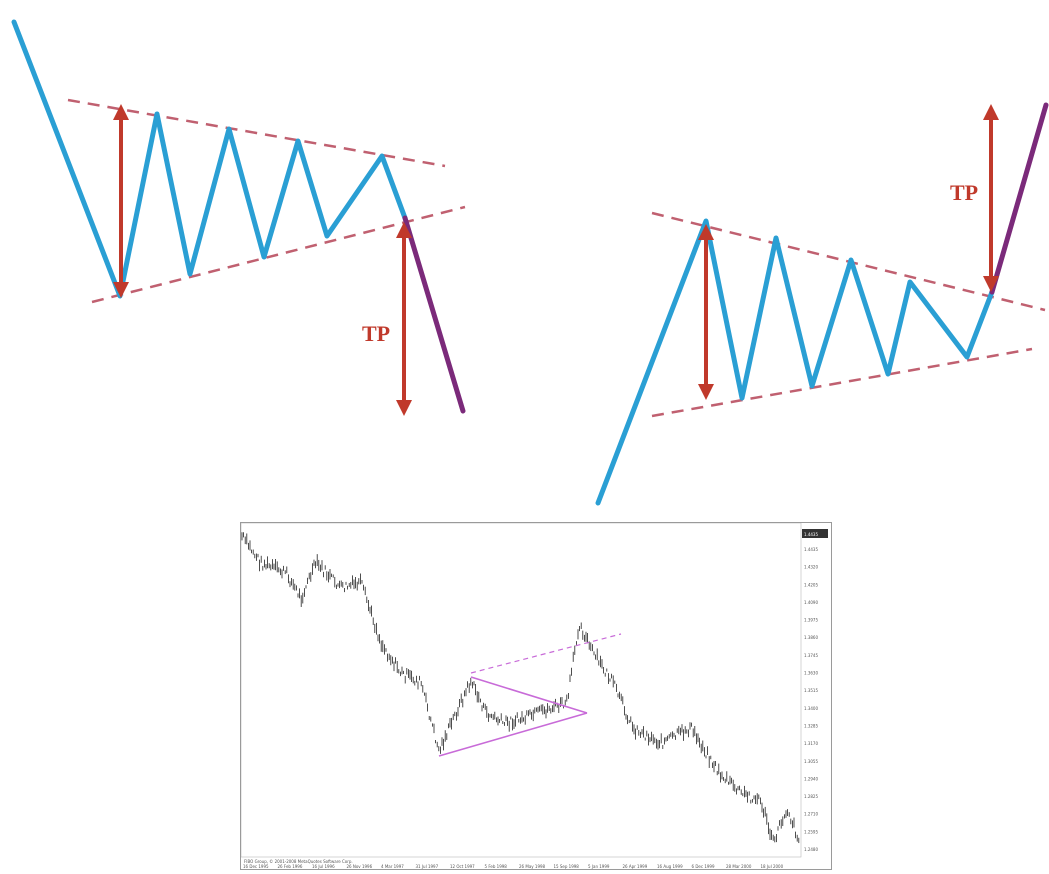  What do you see at coordinates (546, 653) in the screenshot?
I see `projection-line` at bounding box center [546, 653].